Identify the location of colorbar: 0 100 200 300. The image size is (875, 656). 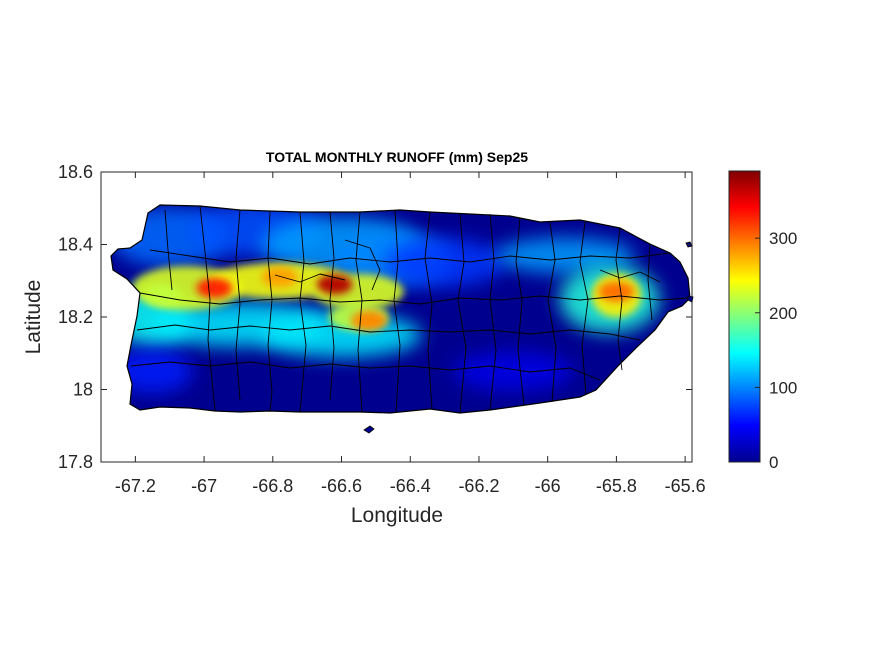
(762, 321).